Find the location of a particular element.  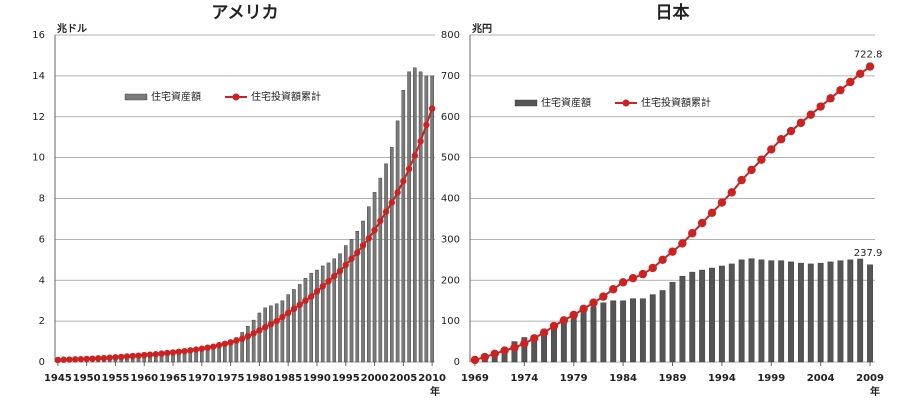

x-tick-label: 1955 is located at coordinates (116, 378).